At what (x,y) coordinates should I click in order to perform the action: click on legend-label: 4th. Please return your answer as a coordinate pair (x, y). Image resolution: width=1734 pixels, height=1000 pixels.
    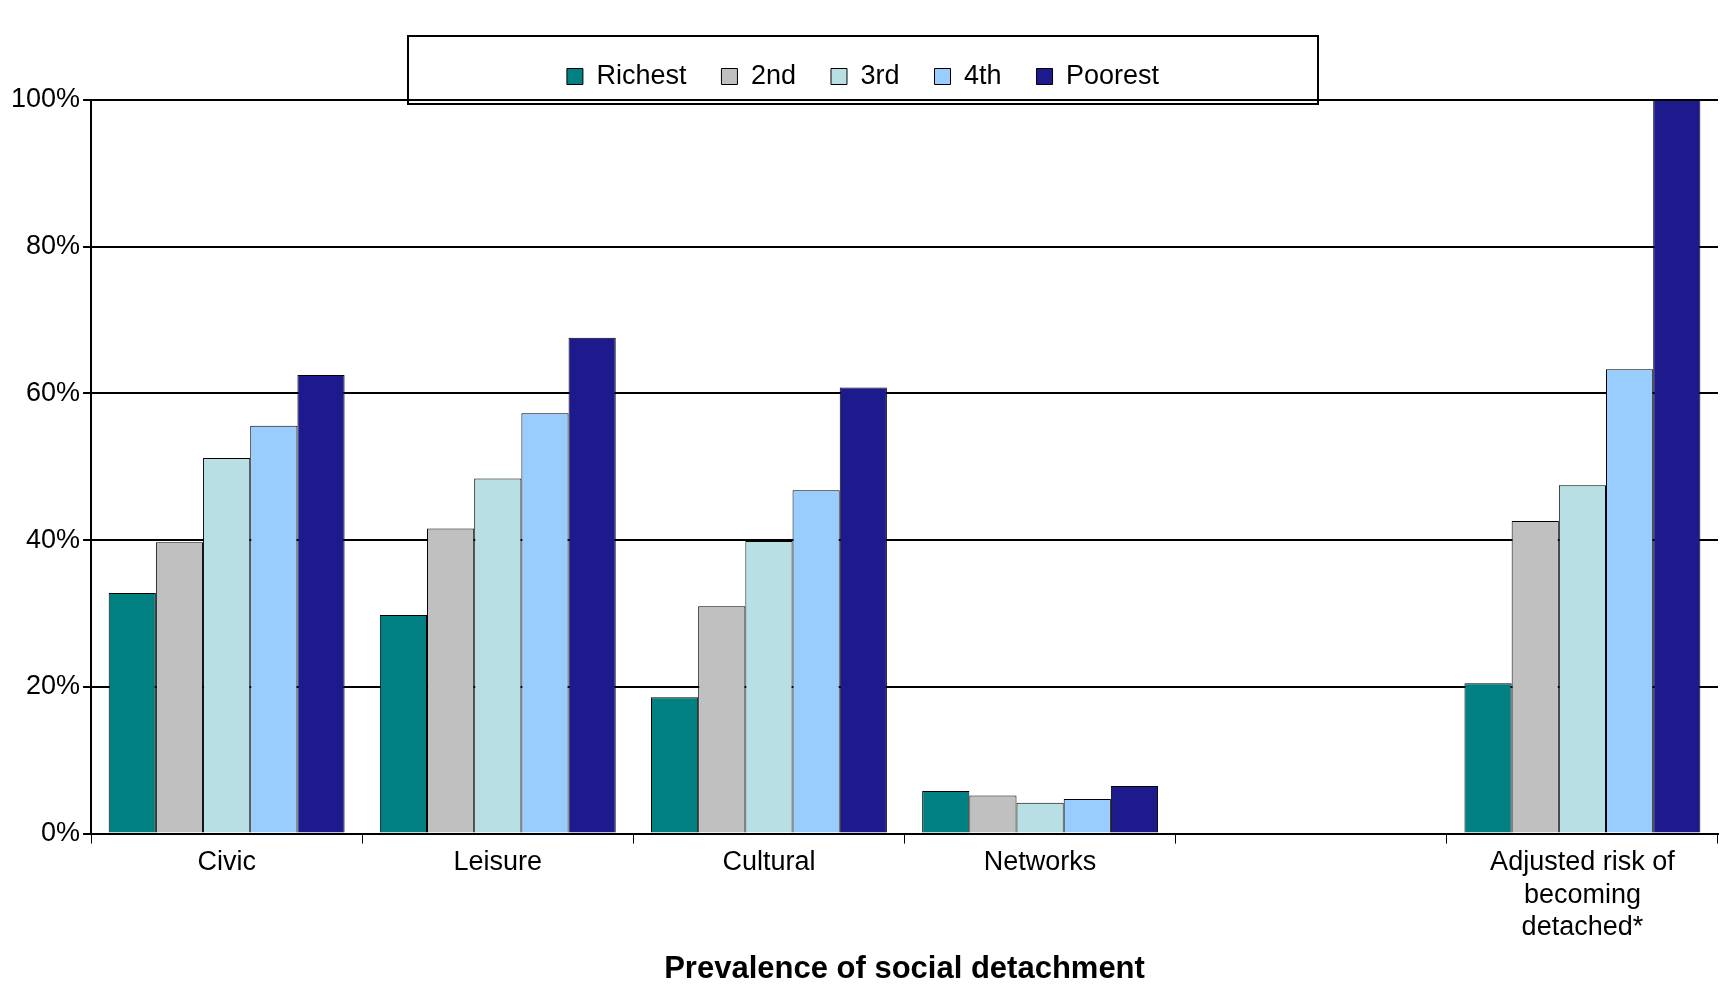
    Looking at the image, I should click on (983, 74).